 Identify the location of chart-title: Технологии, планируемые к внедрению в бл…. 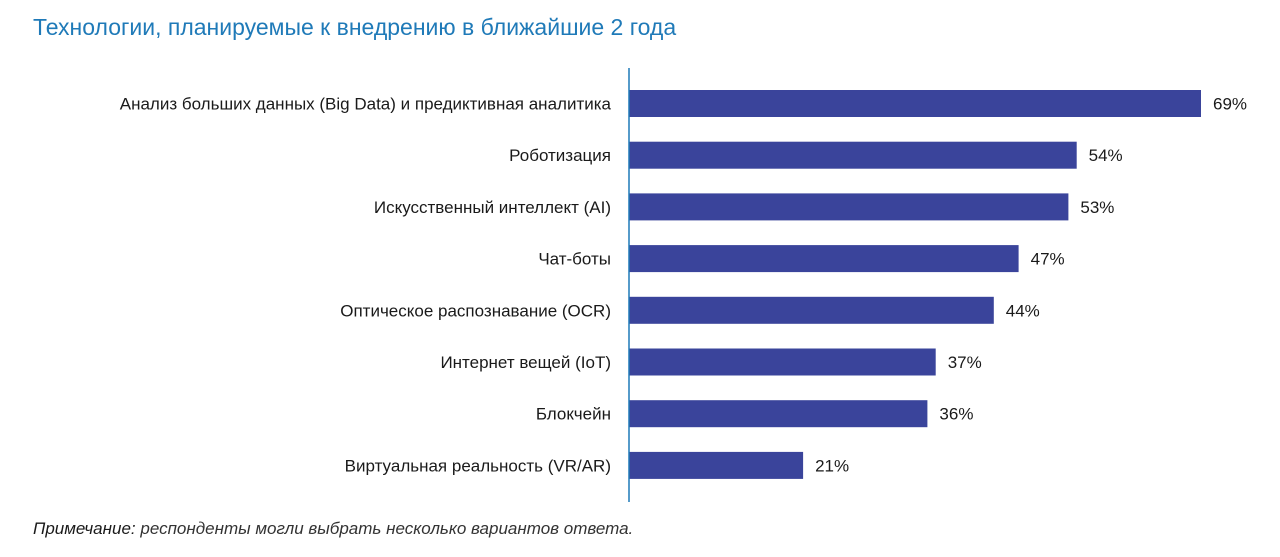
(355, 27).